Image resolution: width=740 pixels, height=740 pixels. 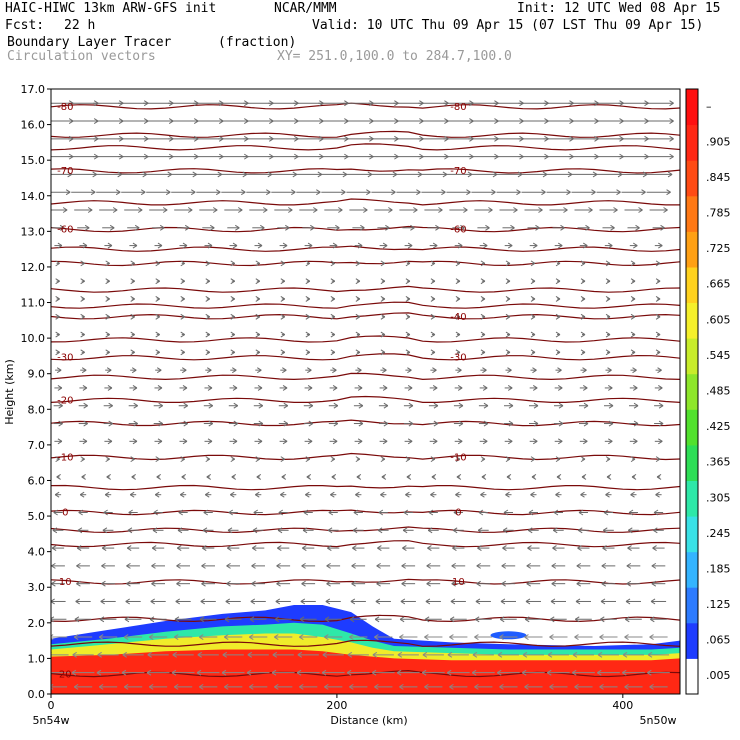 What do you see at coordinates (365, 456) in the screenshot?
I see `isotherm-line` at bounding box center [365, 456].